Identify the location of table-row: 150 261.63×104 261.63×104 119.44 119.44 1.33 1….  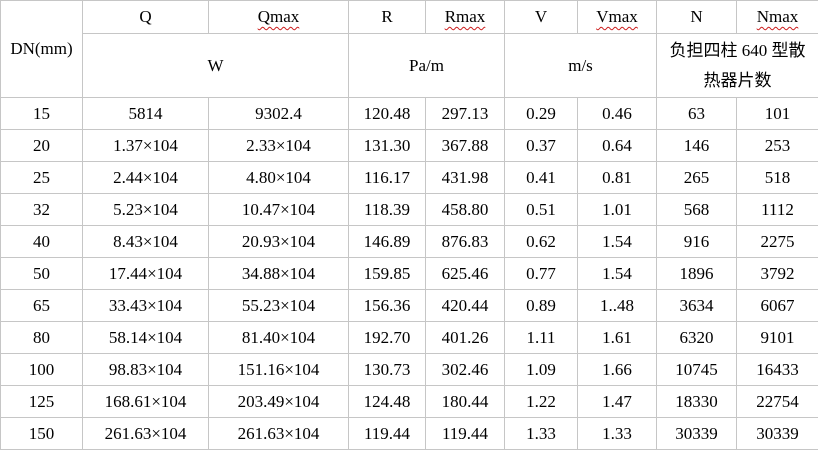
(409, 433).